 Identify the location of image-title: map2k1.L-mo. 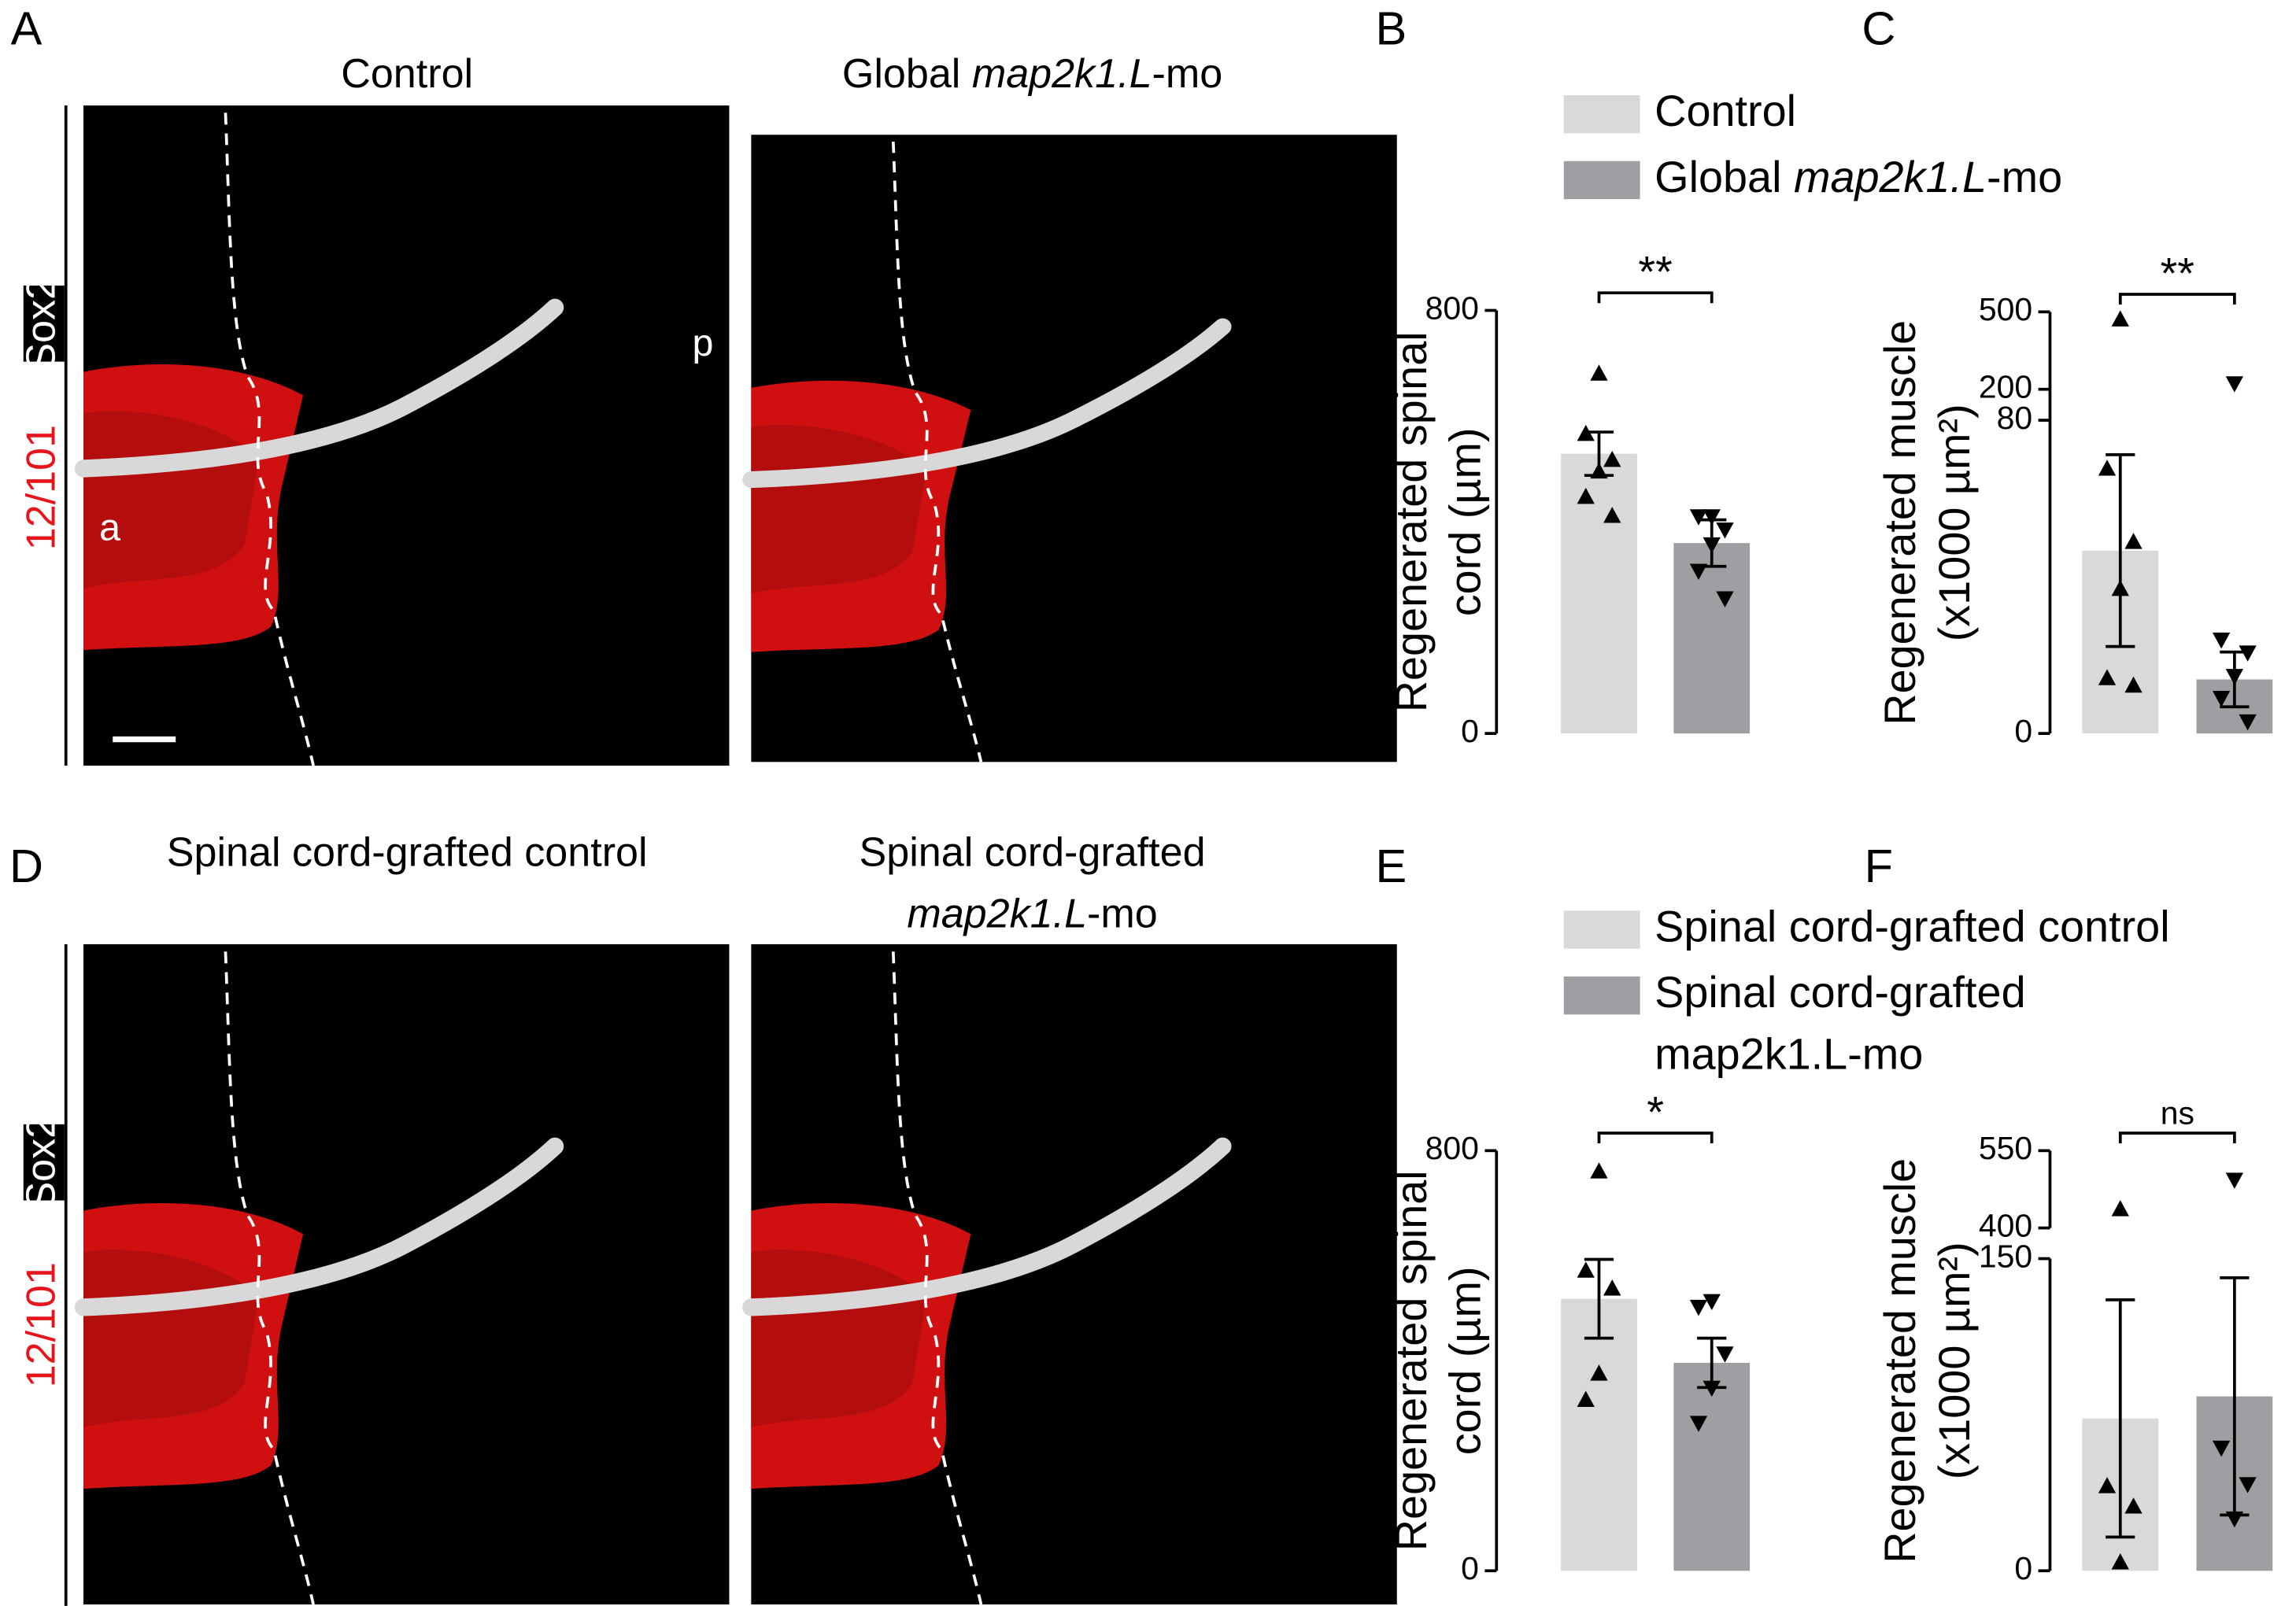
(1032, 913).